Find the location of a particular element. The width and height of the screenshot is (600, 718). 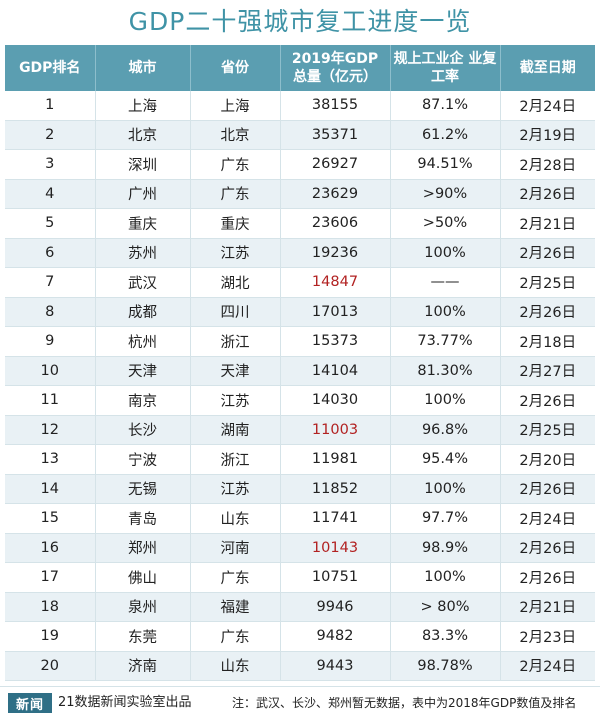

rank-cell: 5 is located at coordinates (50, 223).